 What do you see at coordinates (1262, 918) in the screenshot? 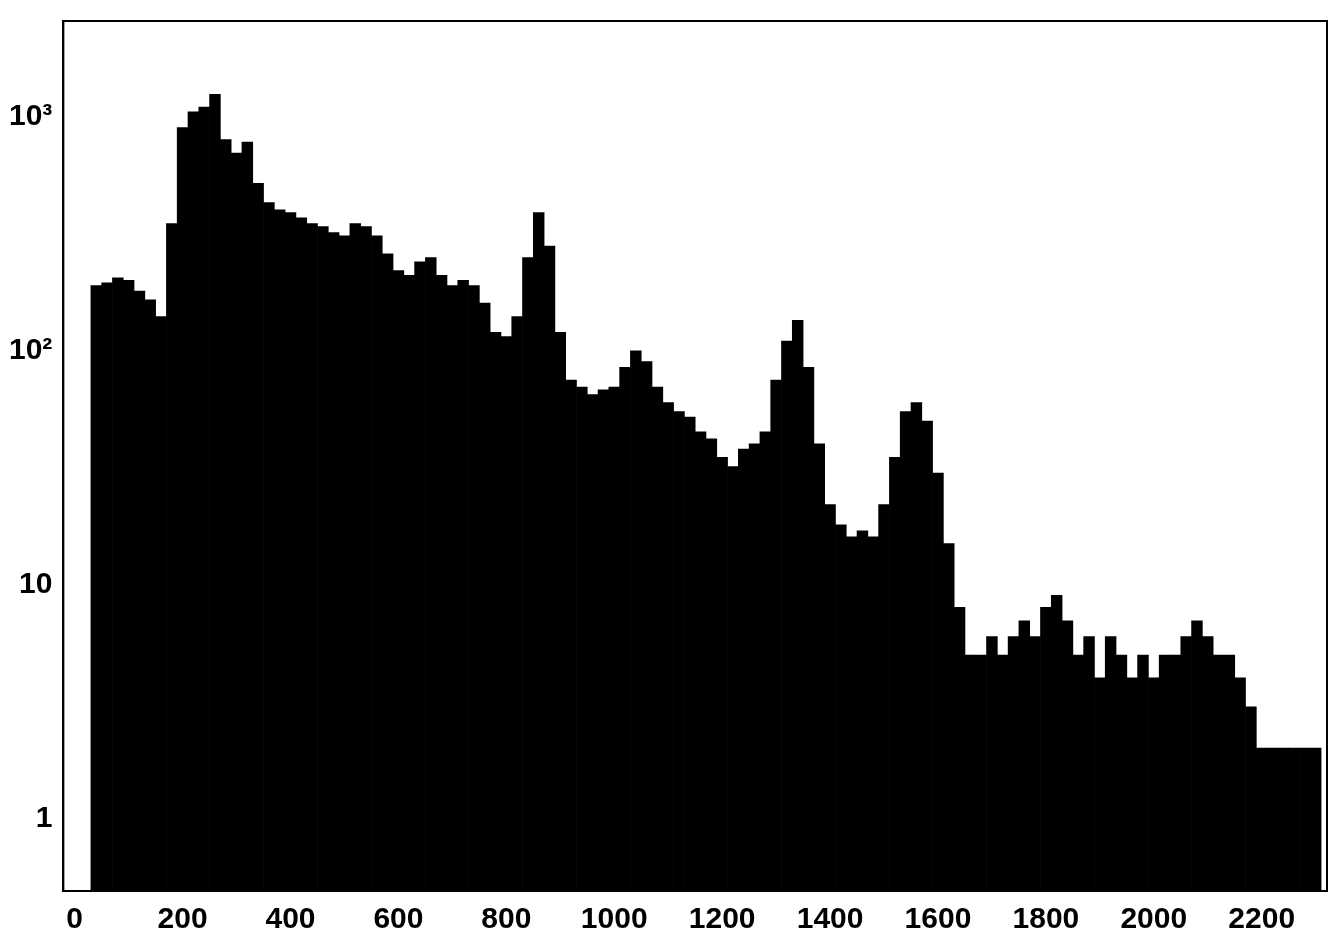
I see `x-tick-label: 2200` at bounding box center [1262, 918].